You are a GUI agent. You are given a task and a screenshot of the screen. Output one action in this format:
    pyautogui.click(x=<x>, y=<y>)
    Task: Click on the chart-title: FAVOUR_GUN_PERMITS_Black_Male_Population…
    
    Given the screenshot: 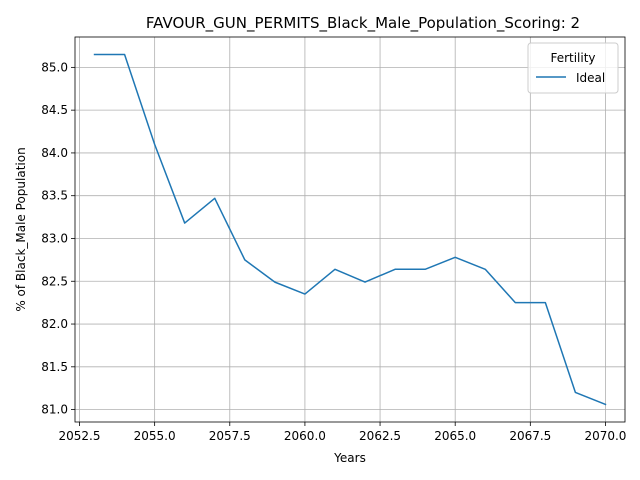 What is the action you would take?
    pyautogui.click(x=363, y=23)
    